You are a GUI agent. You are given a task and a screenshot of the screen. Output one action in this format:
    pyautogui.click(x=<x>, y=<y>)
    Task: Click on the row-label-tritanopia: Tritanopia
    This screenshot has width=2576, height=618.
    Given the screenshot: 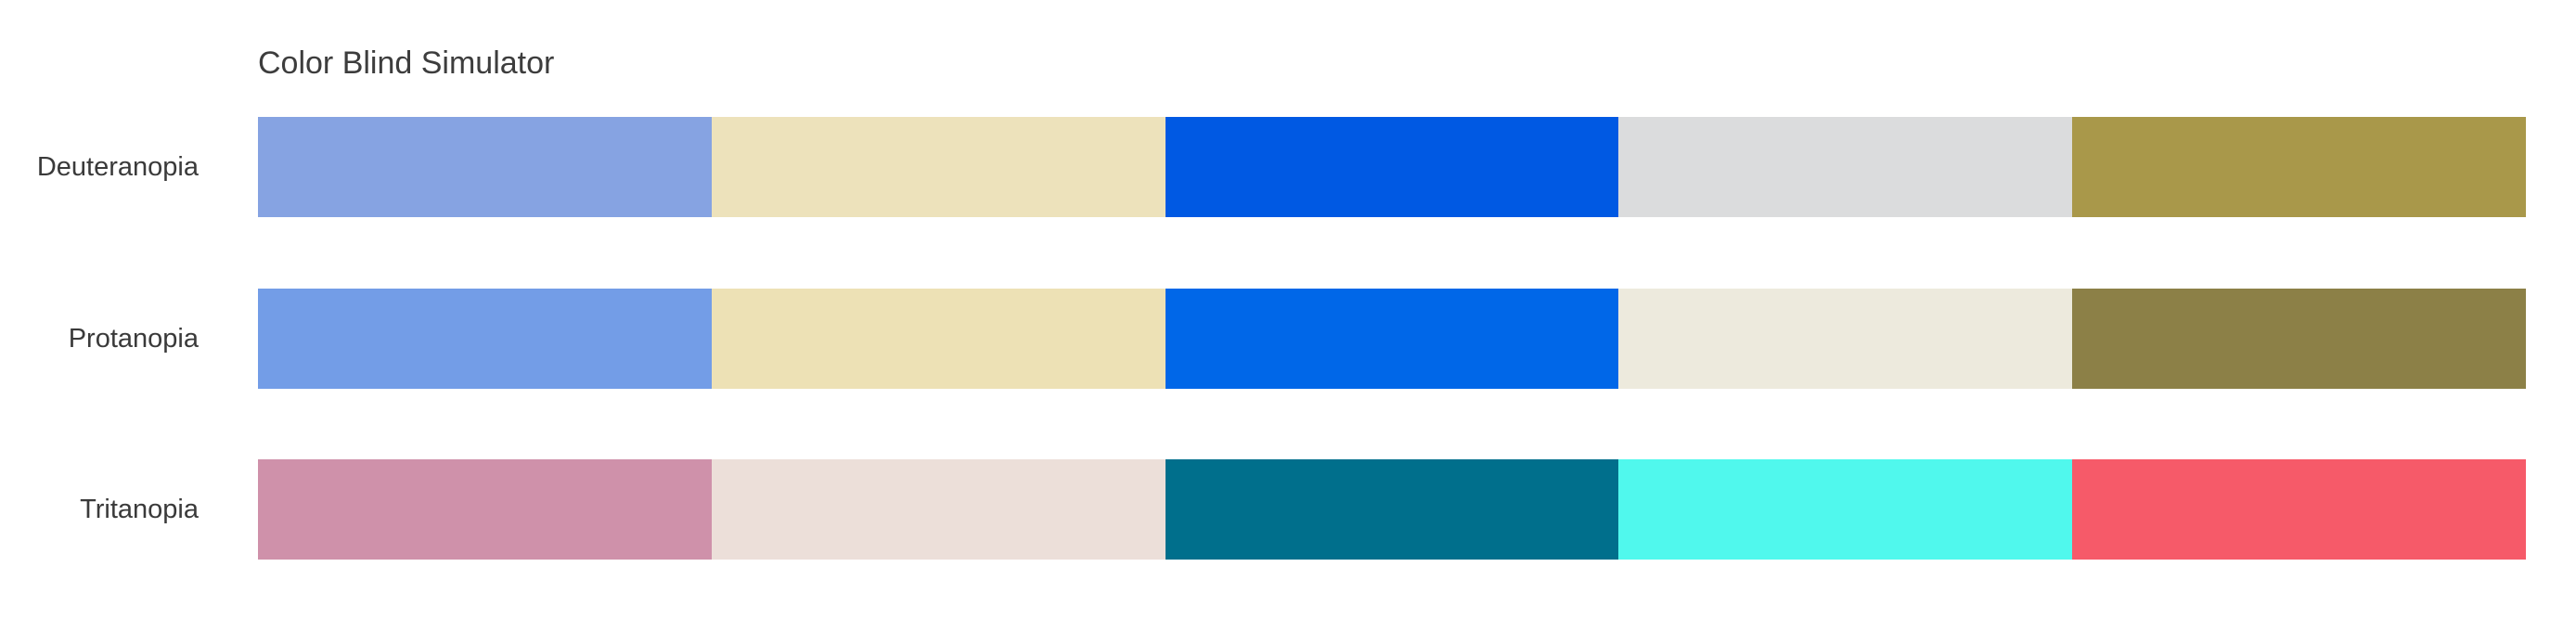 What is the action you would take?
    pyautogui.click(x=139, y=509)
    